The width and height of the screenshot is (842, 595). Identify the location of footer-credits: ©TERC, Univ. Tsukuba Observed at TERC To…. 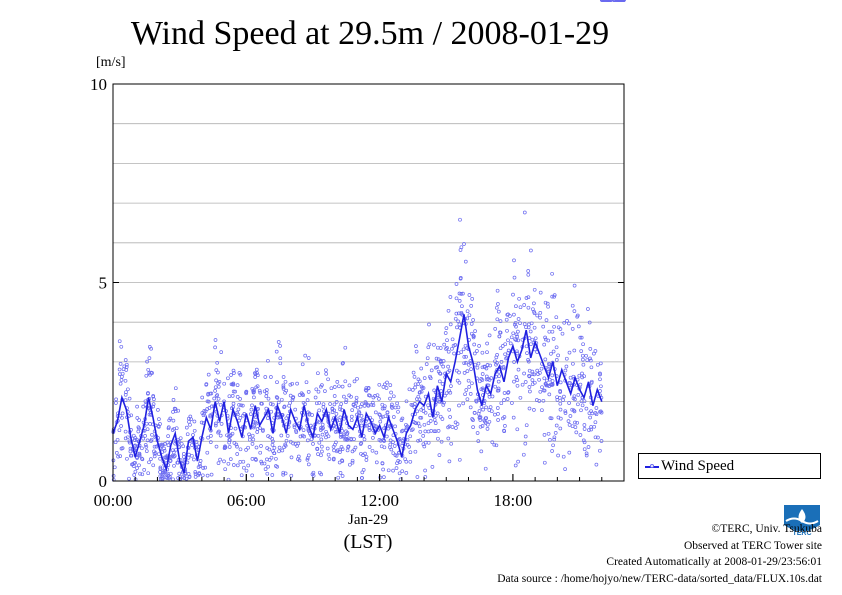
(659, 554).